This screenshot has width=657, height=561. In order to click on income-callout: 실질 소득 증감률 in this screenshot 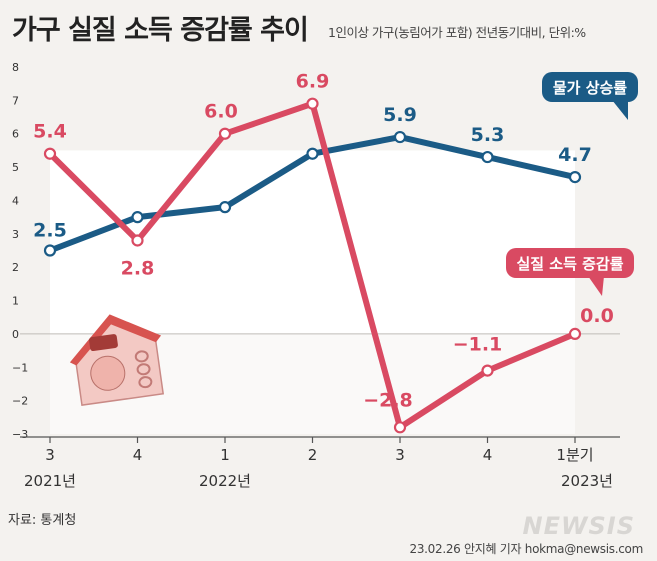, I will do `click(570, 272)`.